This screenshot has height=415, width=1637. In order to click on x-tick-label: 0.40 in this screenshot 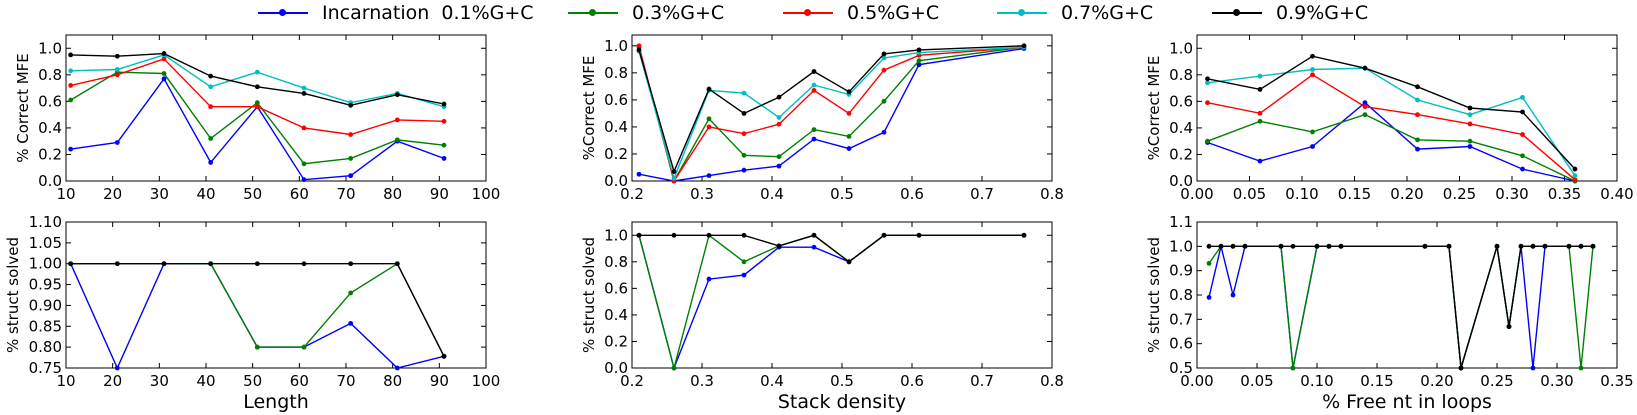, I will do `click(1616, 194)`.